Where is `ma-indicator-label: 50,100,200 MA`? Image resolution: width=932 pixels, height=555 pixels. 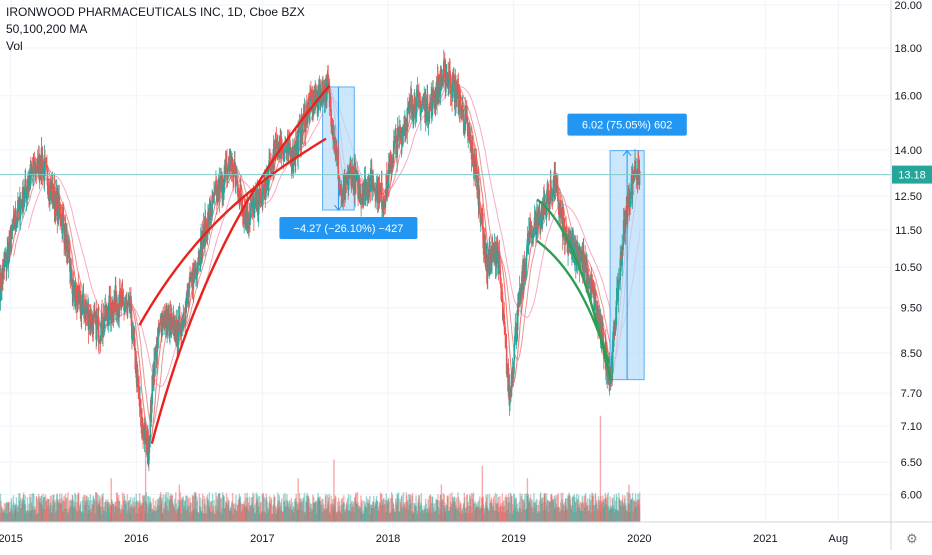 ma-indicator-label: 50,100,200 MA is located at coordinates (47, 29).